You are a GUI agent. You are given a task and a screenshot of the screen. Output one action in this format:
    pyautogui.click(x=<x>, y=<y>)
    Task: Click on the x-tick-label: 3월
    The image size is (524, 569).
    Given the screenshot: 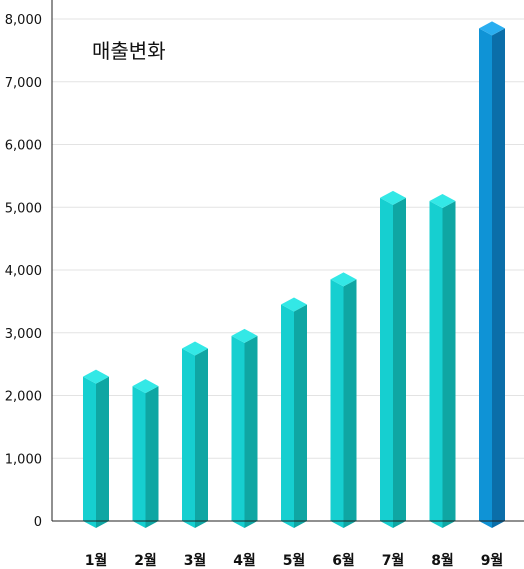 What is the action you would take?
    pyautogui.click(x=195, y=560)
    